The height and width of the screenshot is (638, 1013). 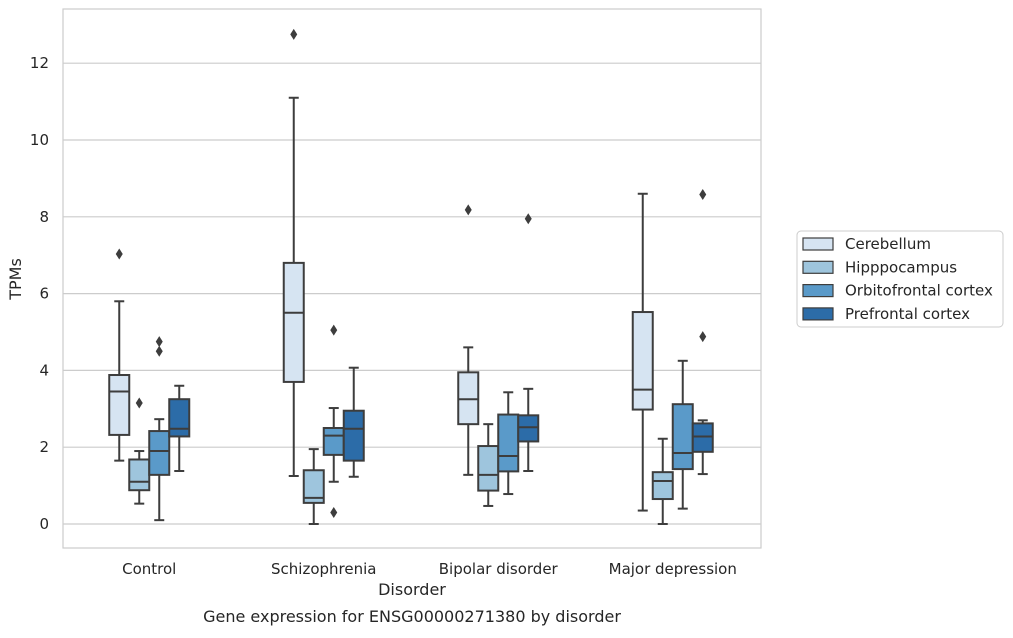 What do you see at coordinates (44, 370) in the screenshot?
I see `y-tick-label-4: 4` at bounding box center [44, 370].